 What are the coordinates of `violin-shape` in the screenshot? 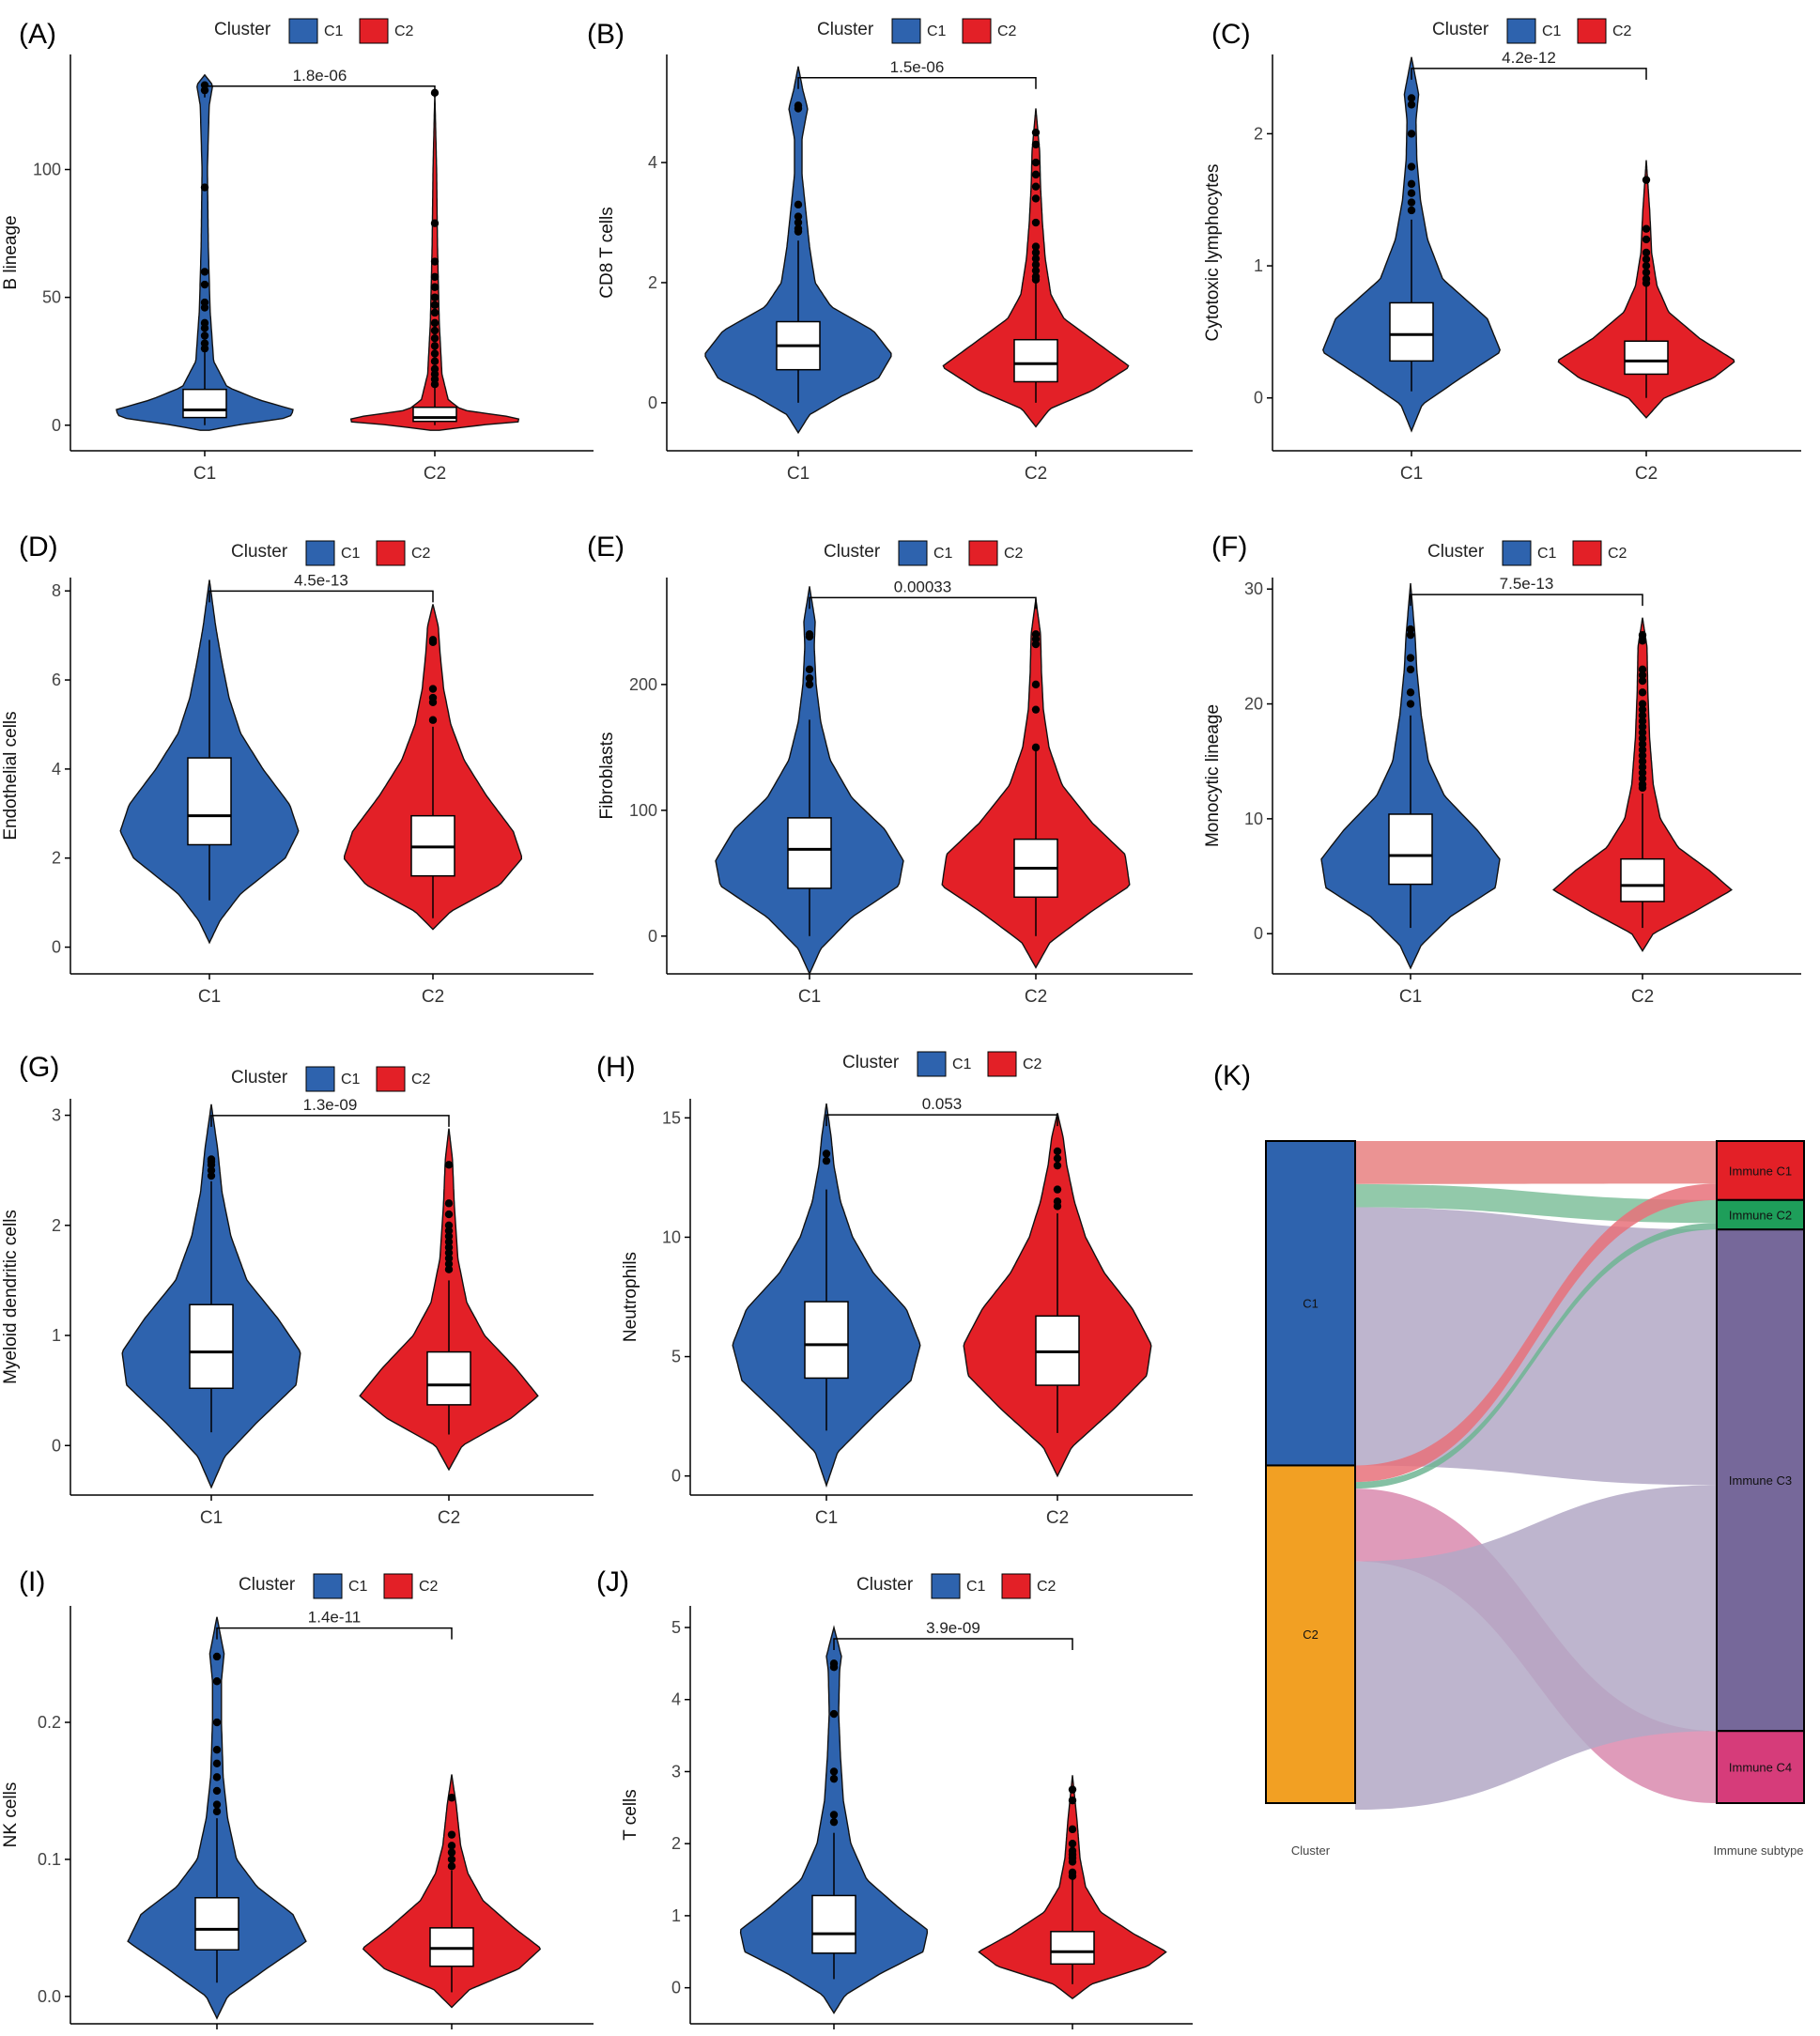 It's located at (205, 252).